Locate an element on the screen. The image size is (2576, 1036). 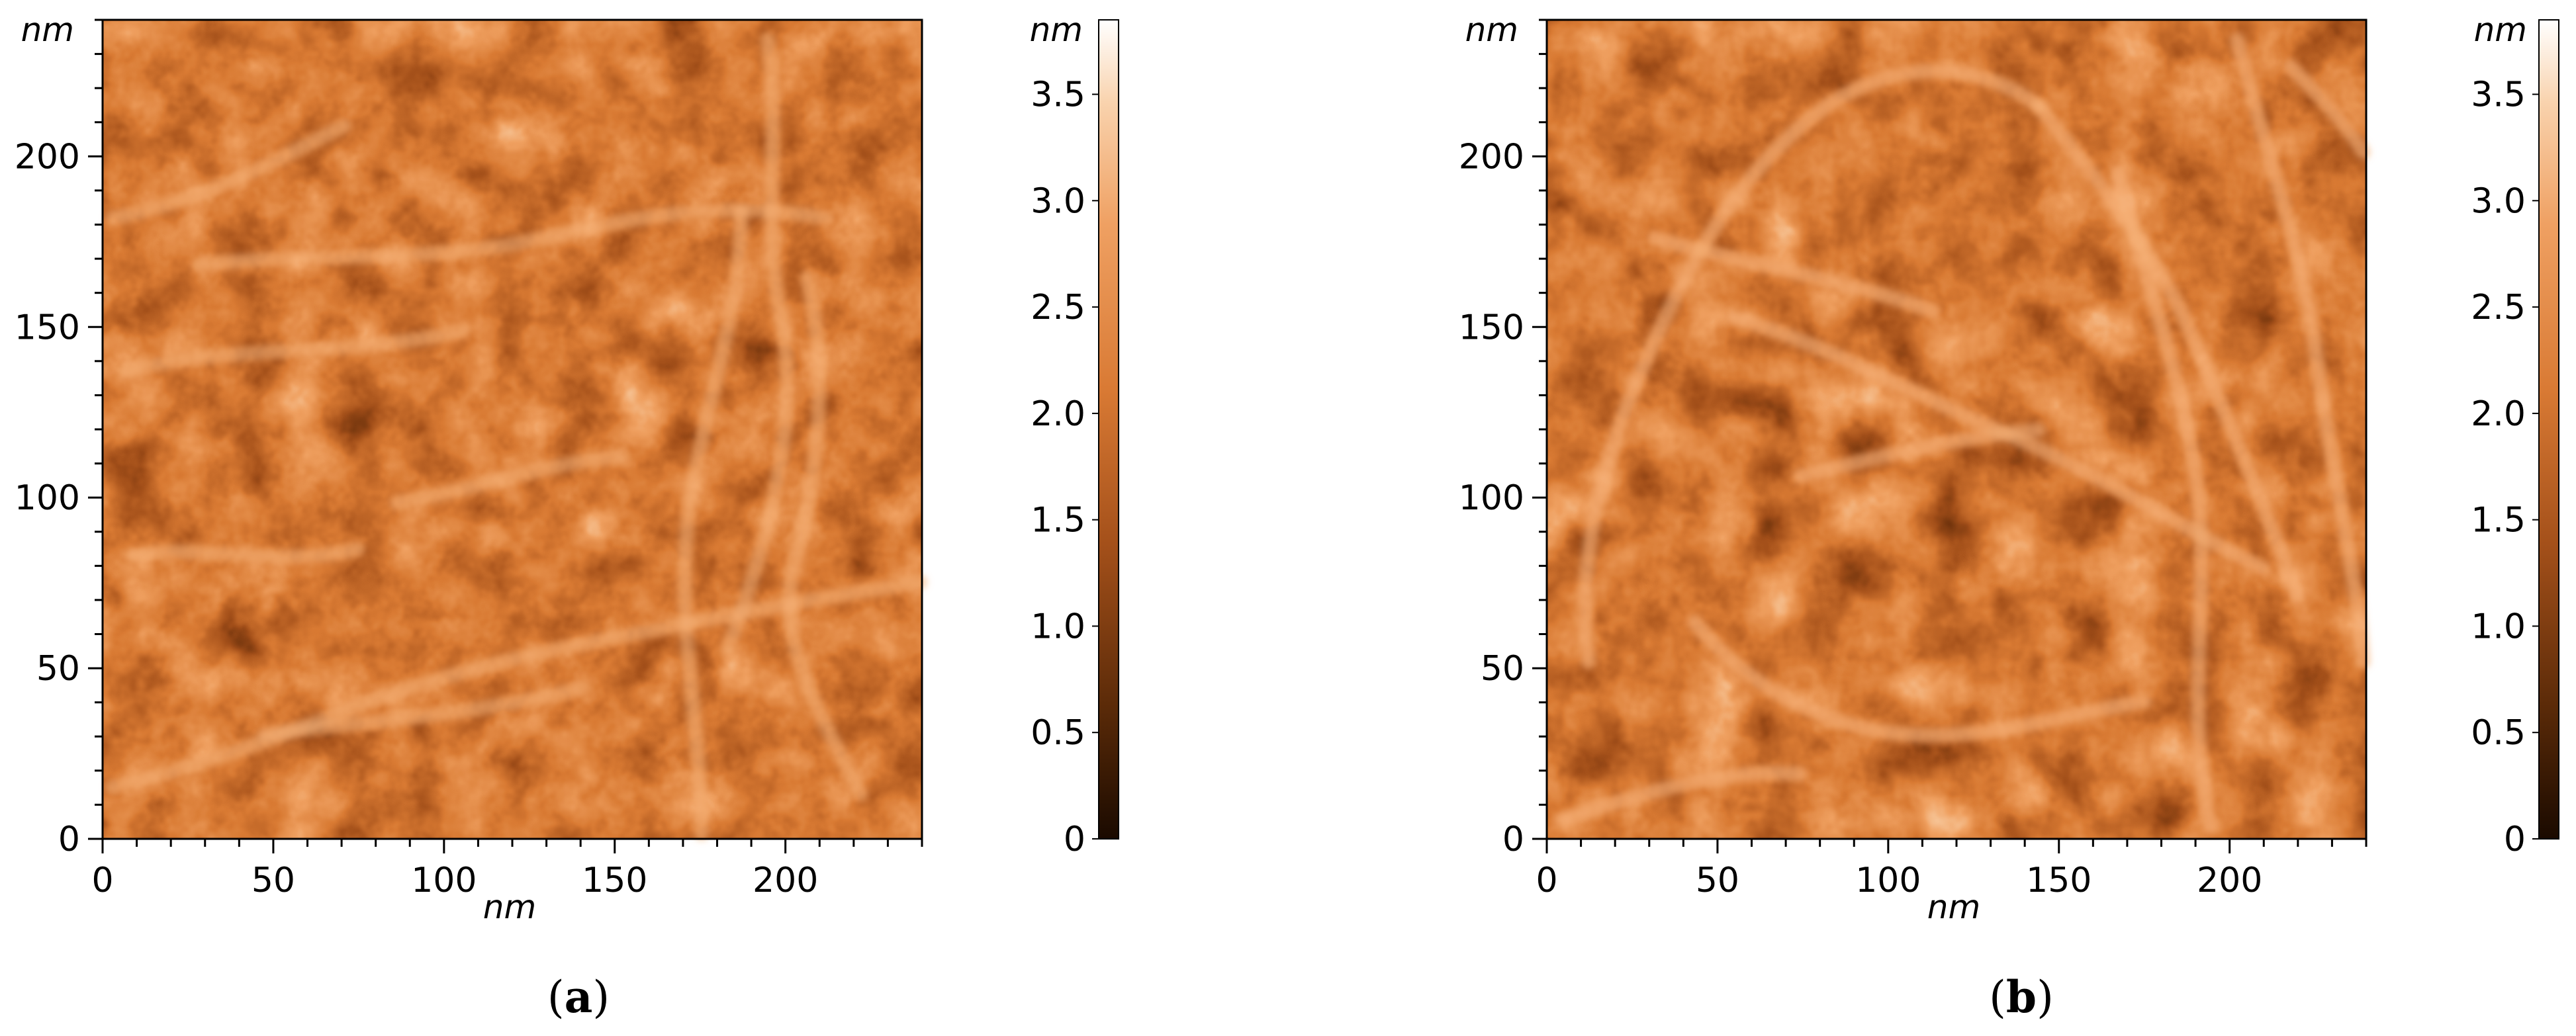
colorbar-tick-label-a: 0.5 is located at coordinates (1058, 733).